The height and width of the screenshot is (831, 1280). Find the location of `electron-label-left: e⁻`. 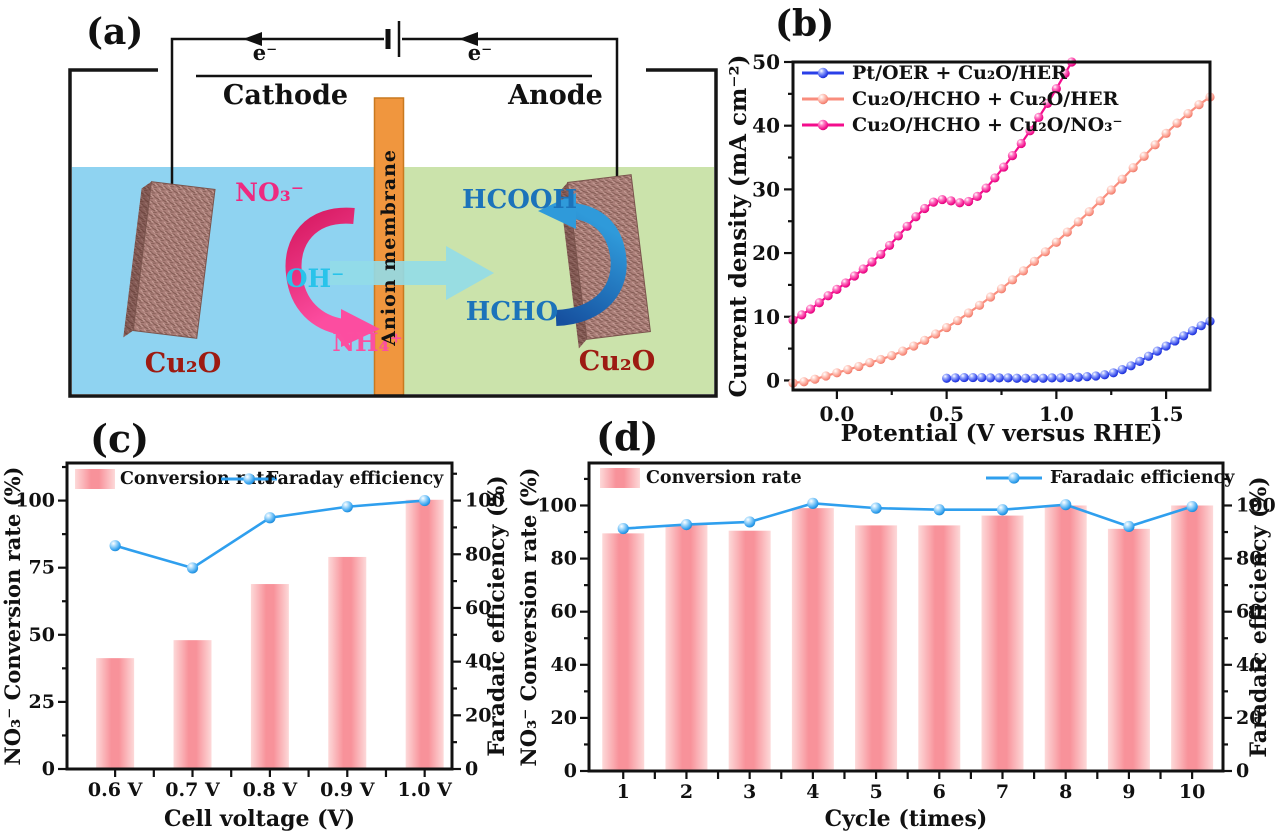

electron-label-left: e⁻ is located at coordinates (265, 52).